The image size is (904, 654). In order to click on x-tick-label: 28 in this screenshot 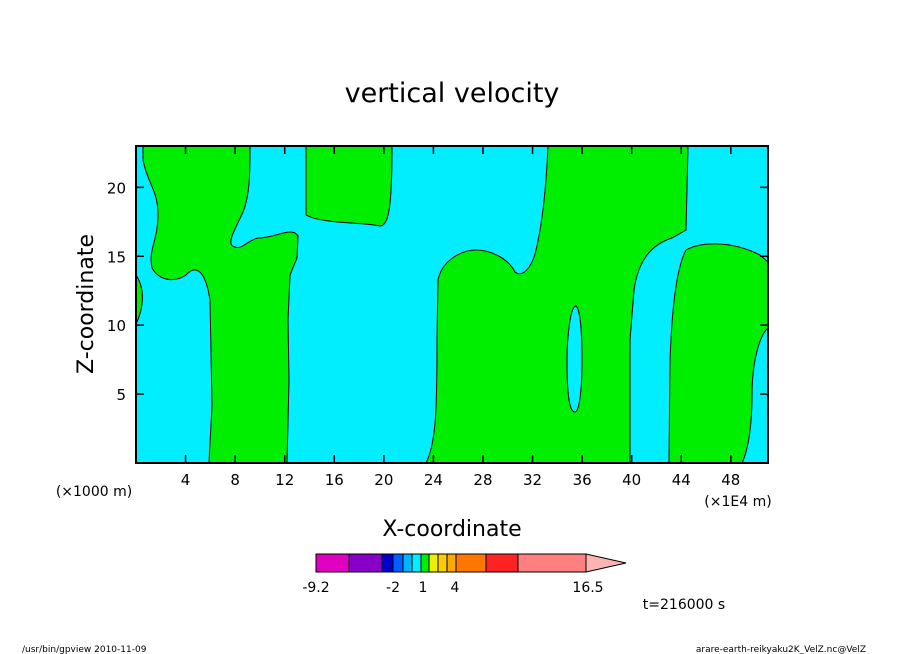, I will do `click(482, 480)`.